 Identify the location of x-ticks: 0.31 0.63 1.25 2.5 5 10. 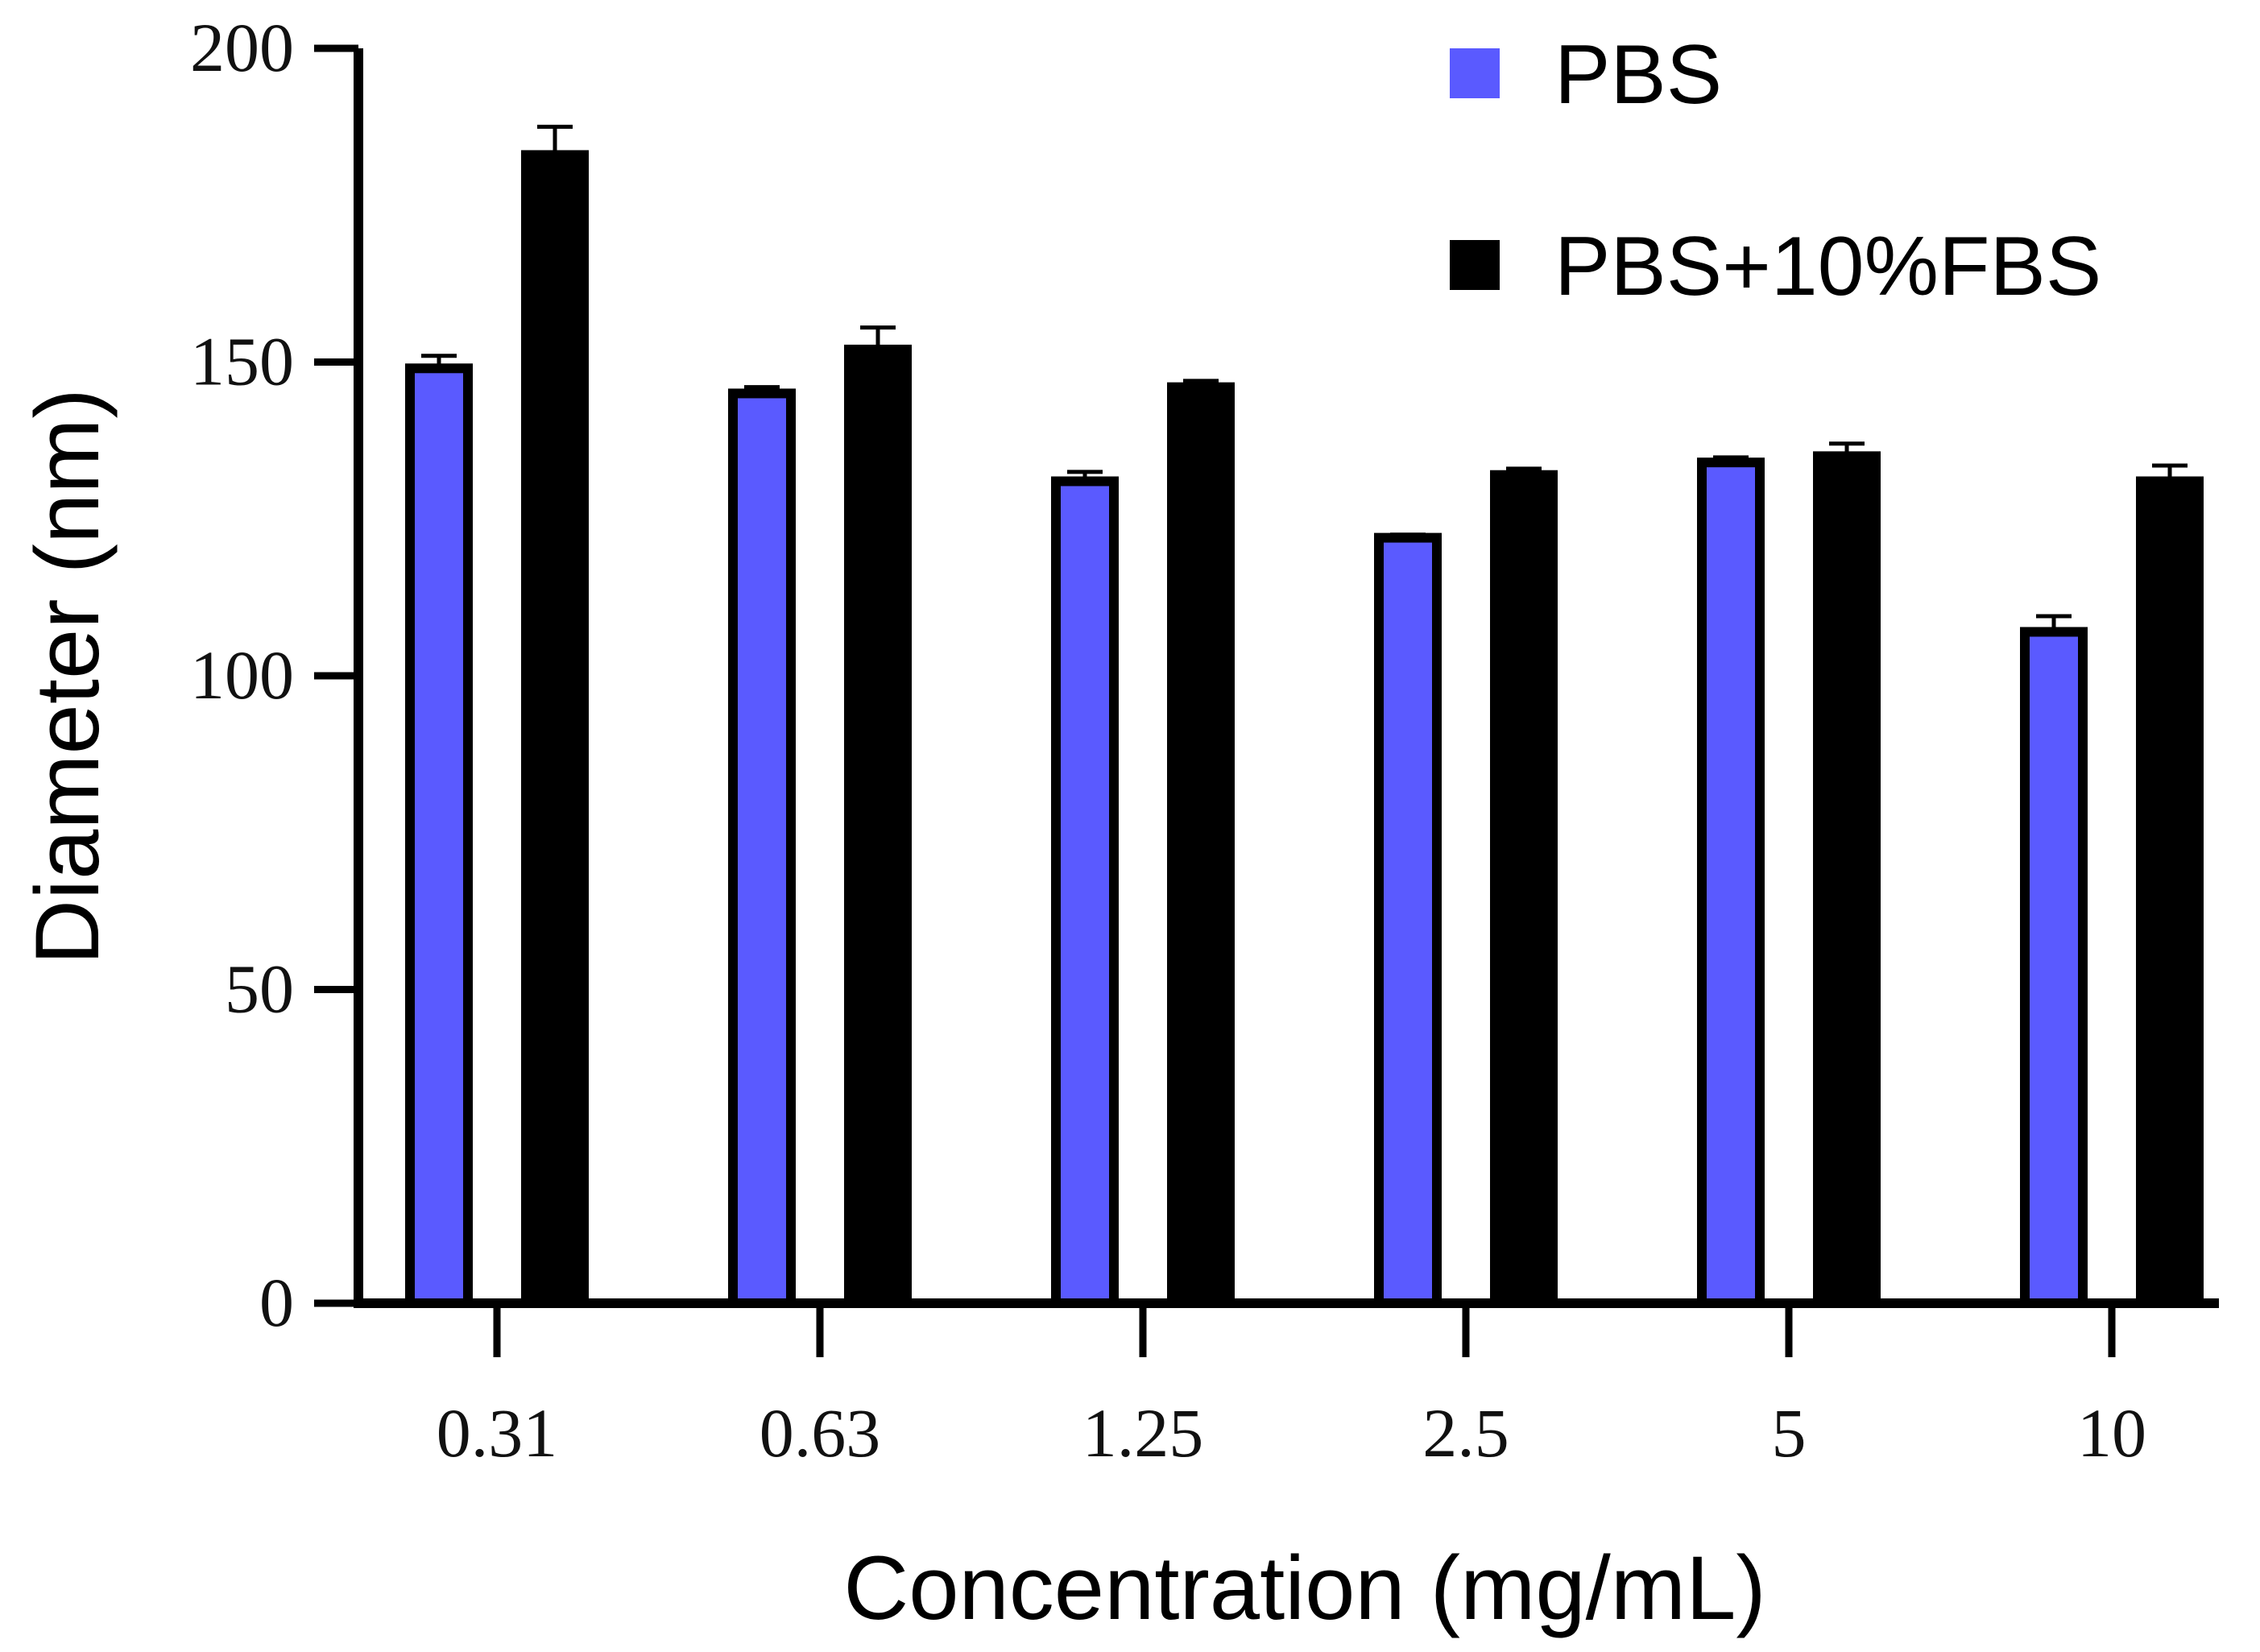
(1291, 1387).